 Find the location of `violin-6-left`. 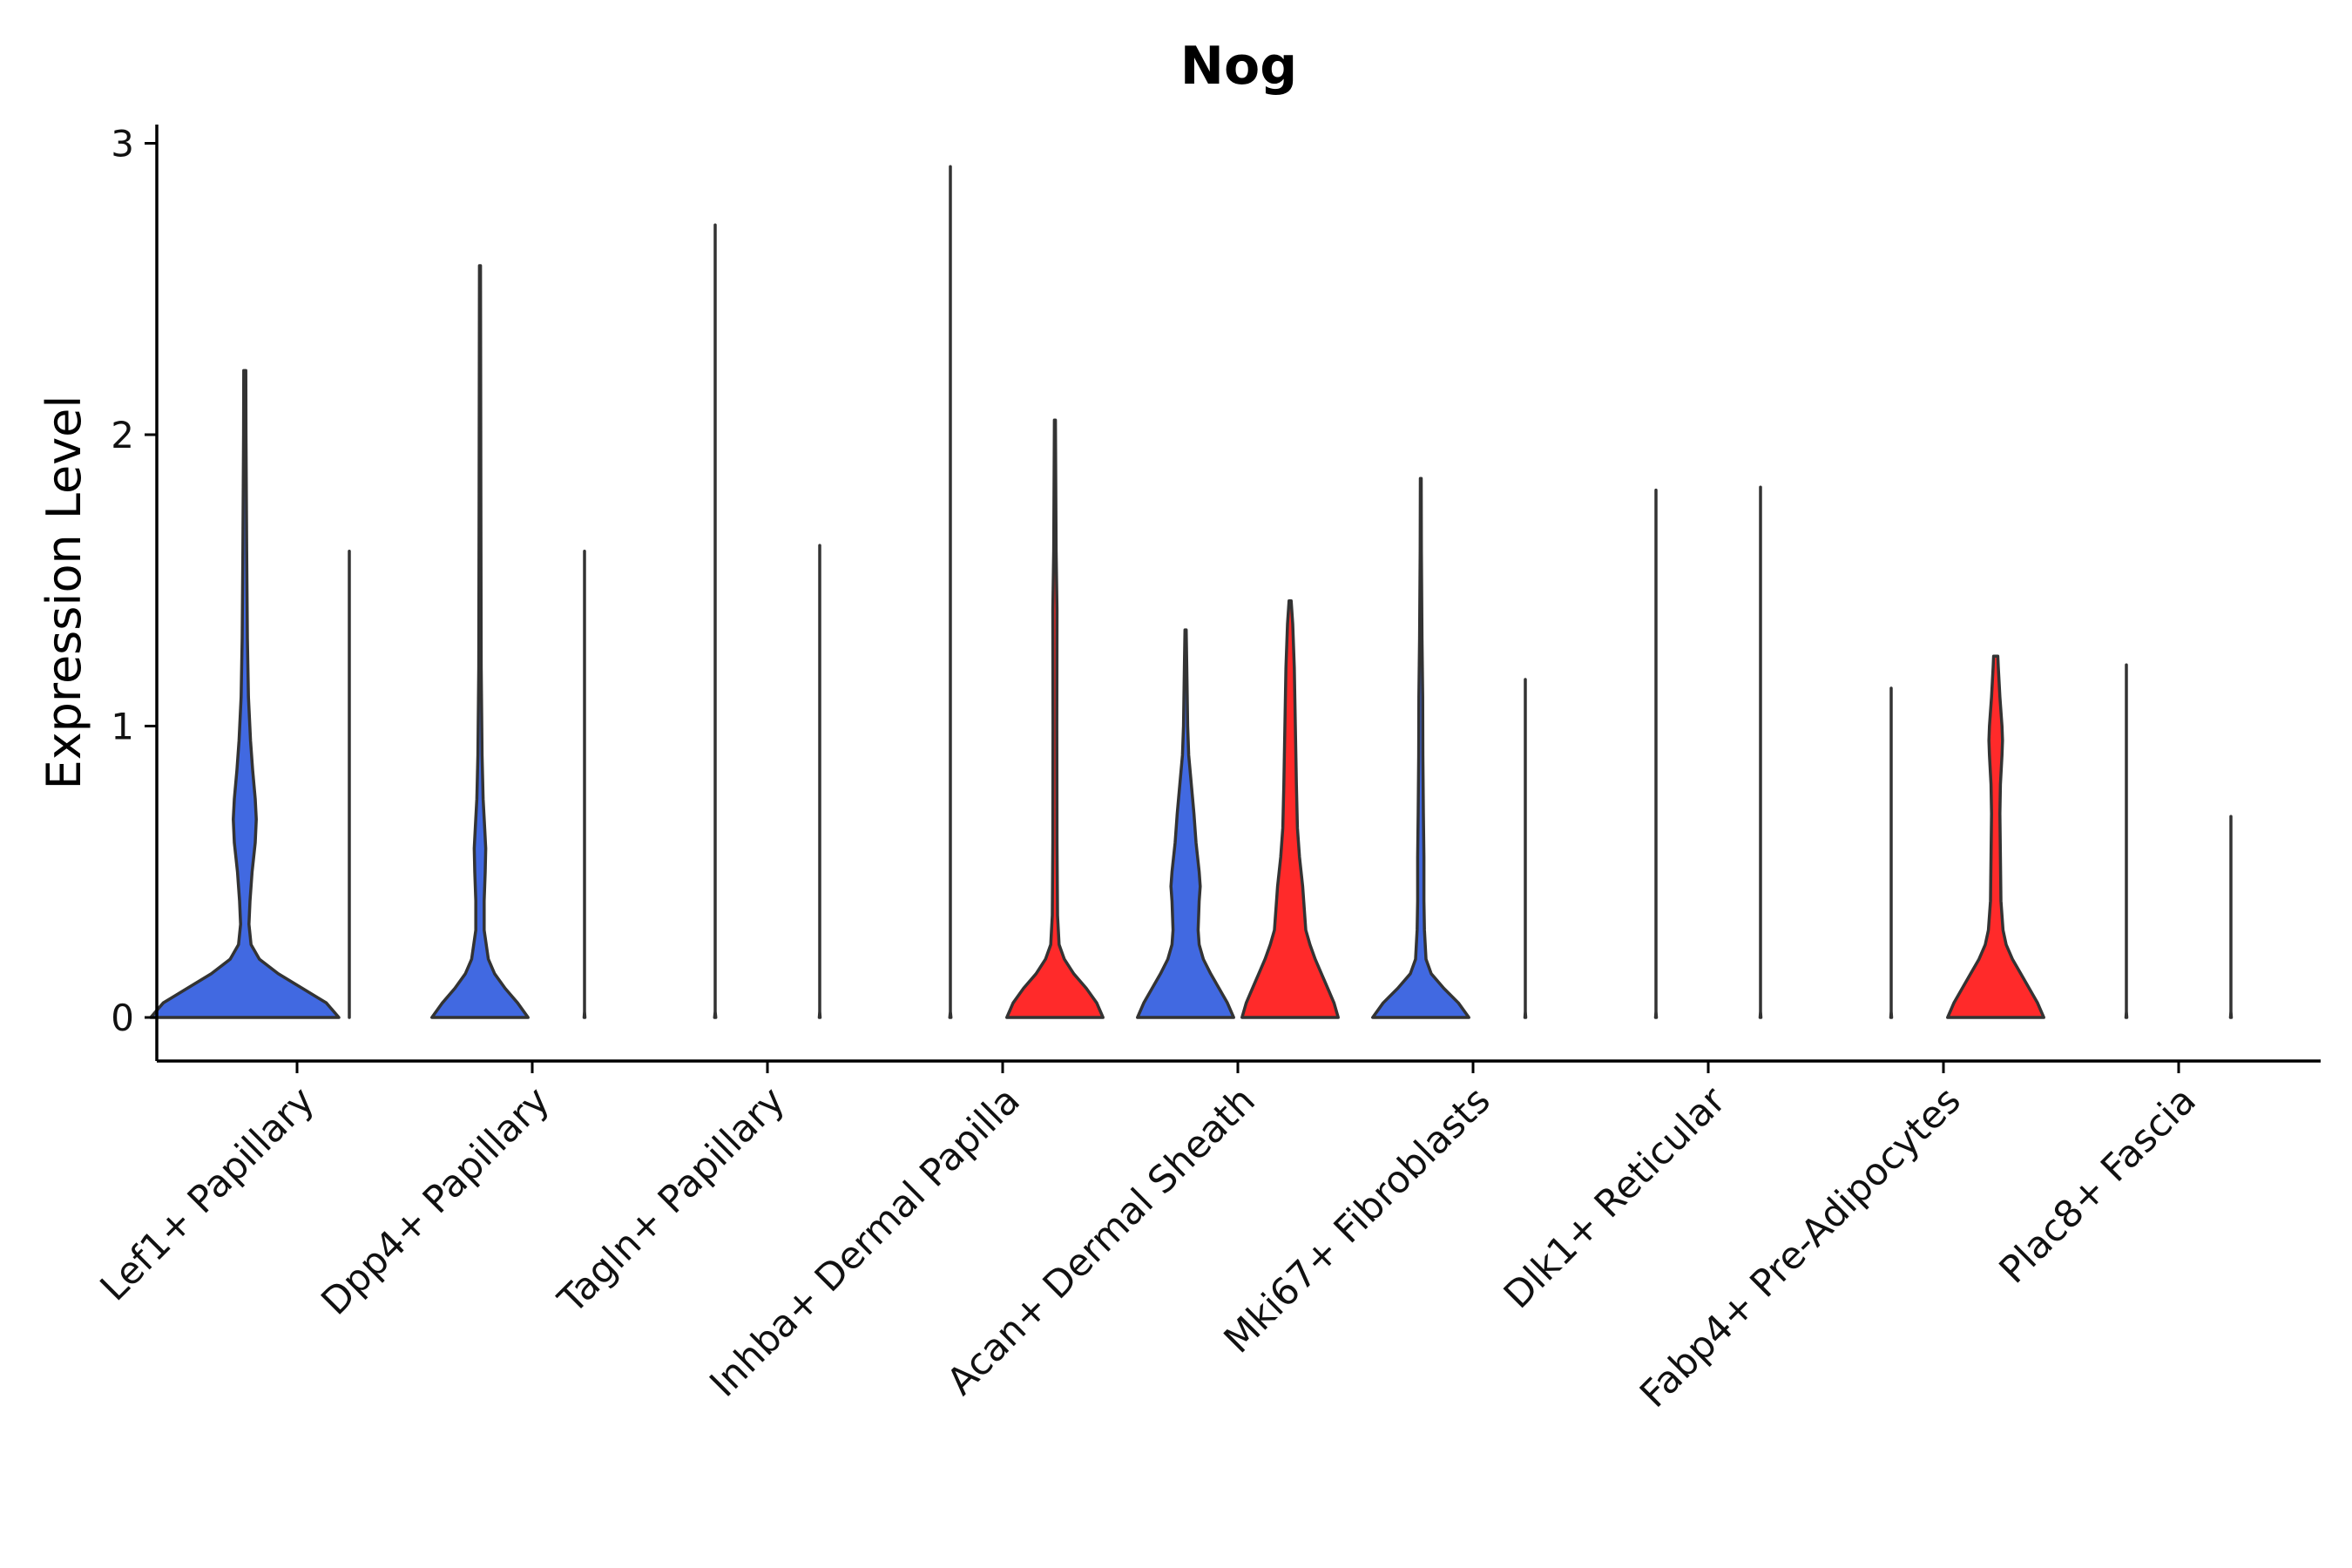

violin-6-left is located at coordinates (1420, 747).